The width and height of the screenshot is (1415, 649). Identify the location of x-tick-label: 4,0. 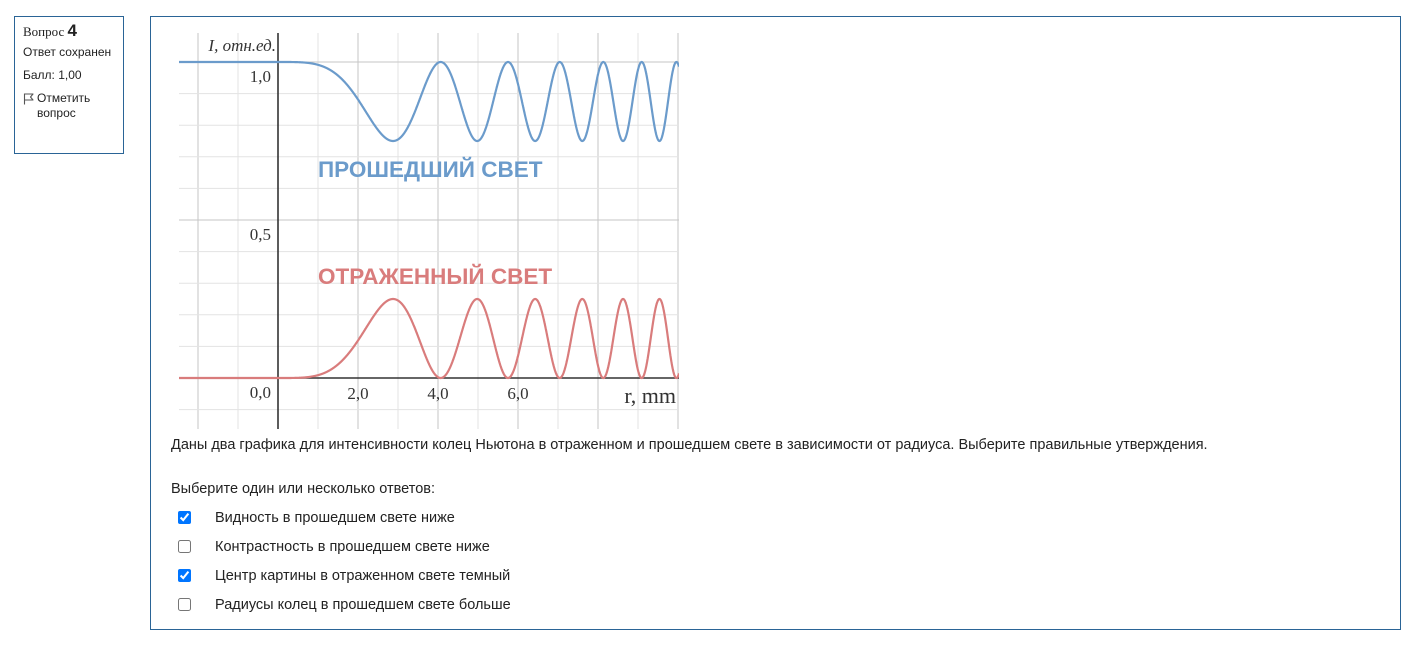
(437, 393).